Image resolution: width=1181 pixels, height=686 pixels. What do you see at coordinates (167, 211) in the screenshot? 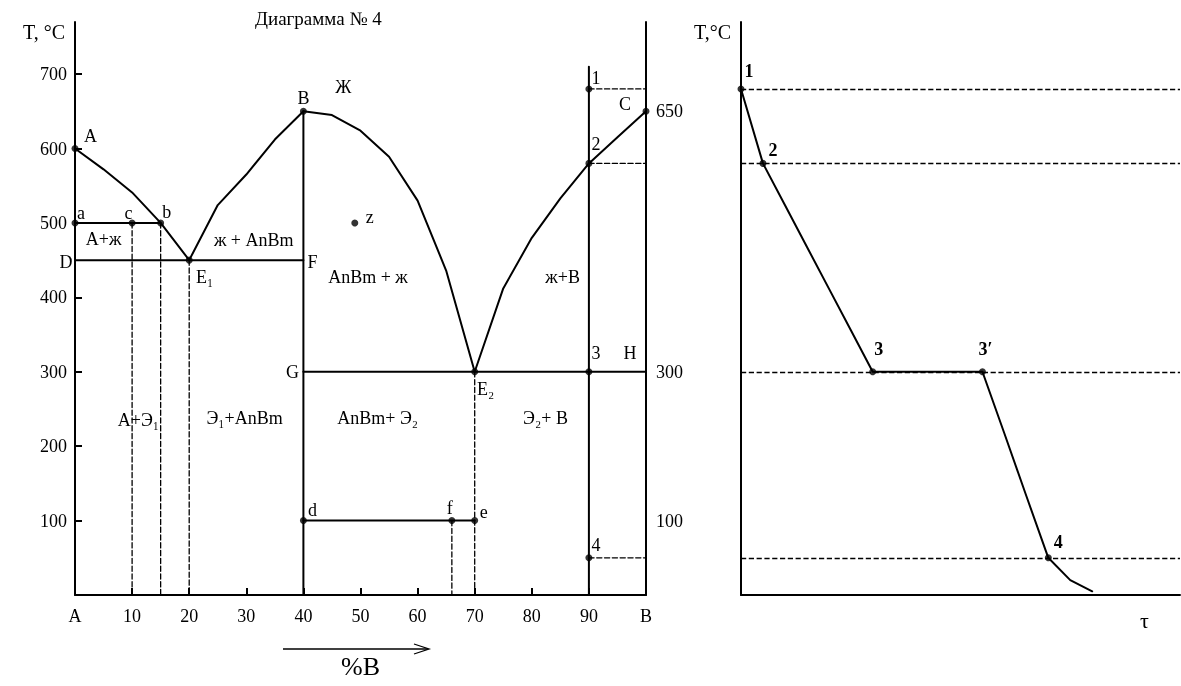
I see `annotation: b` at bounding box center [167, 211].